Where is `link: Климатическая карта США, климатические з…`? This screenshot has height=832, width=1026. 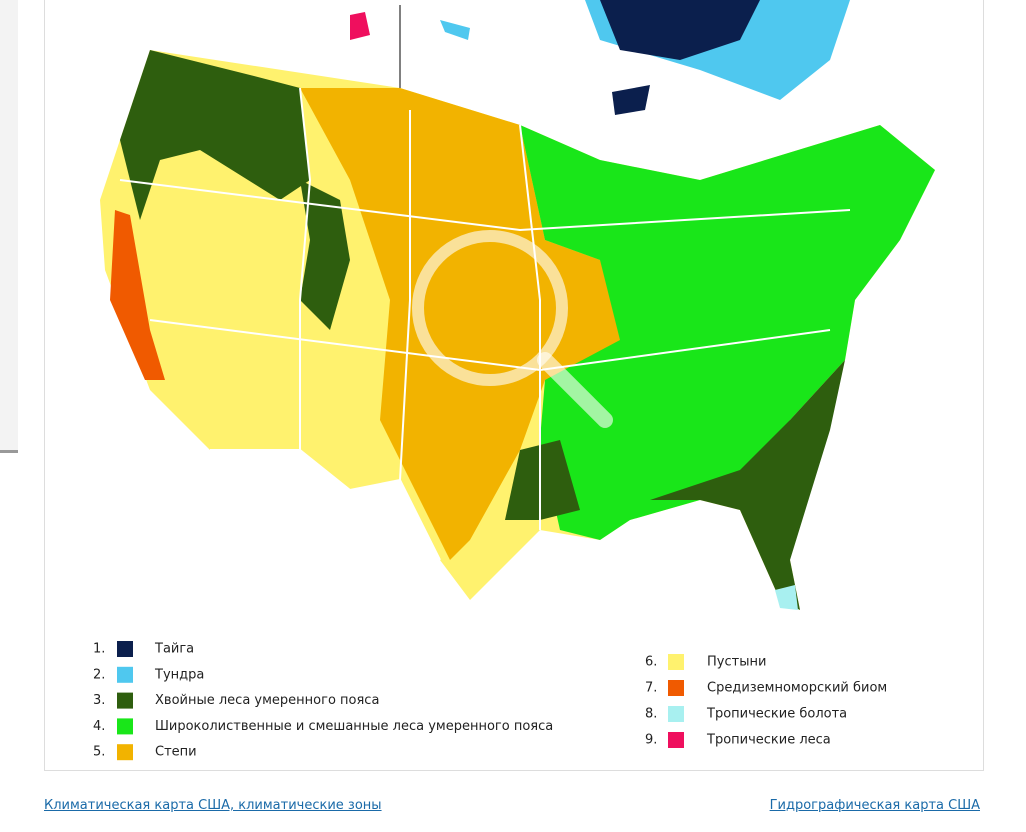 link: Климатическая карта США, климатические з… is located at coordinates (213, 805).